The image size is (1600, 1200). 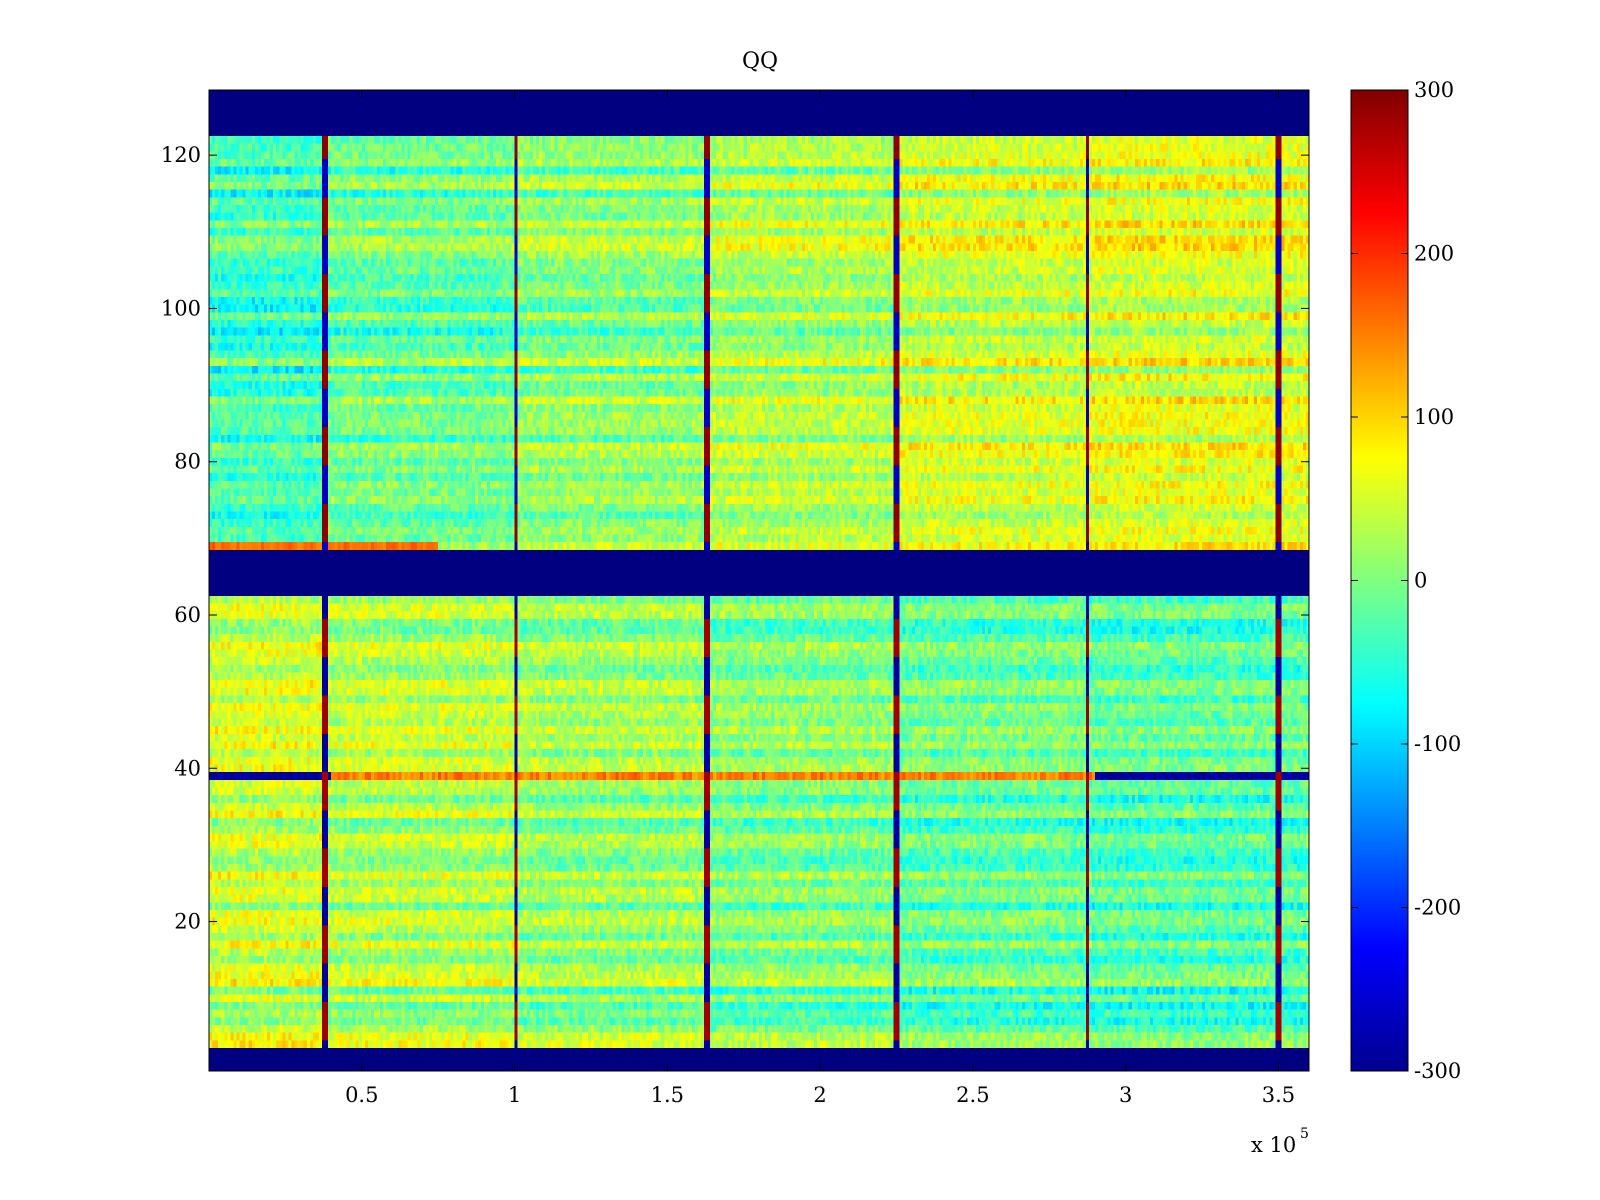 I want to click on colorbar-axis: -300 -200 -100 0 100 200 300, so click(x=1406, y=580).